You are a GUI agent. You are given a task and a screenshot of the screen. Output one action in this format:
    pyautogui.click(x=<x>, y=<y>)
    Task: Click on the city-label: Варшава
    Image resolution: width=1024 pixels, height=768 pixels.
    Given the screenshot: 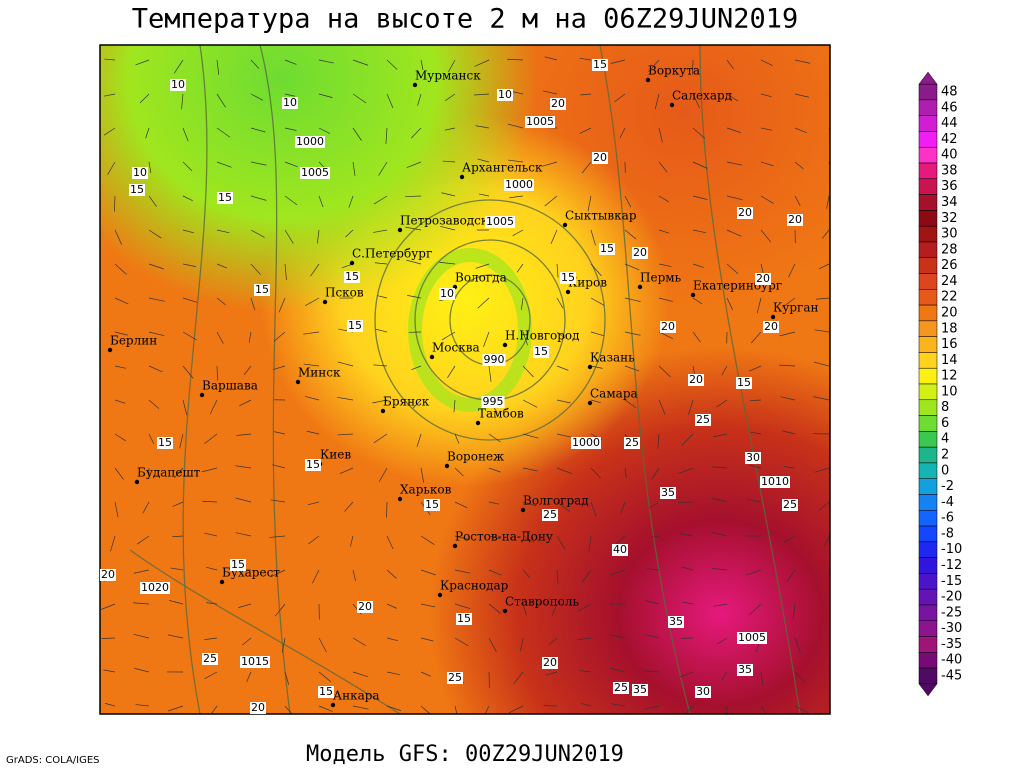 What is the action you would take?
    pyautogui.click(x=230, y=386)
    